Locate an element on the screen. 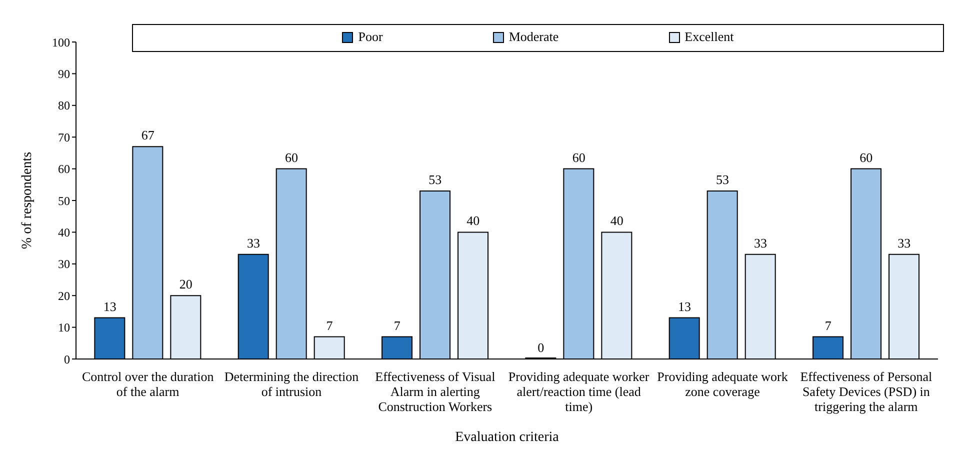 The image size is (962, 457). x-tick-label: Effectiveness of Personal Safety Devices (PSD) in triggering the alarm is located at coordinates (866, 391).